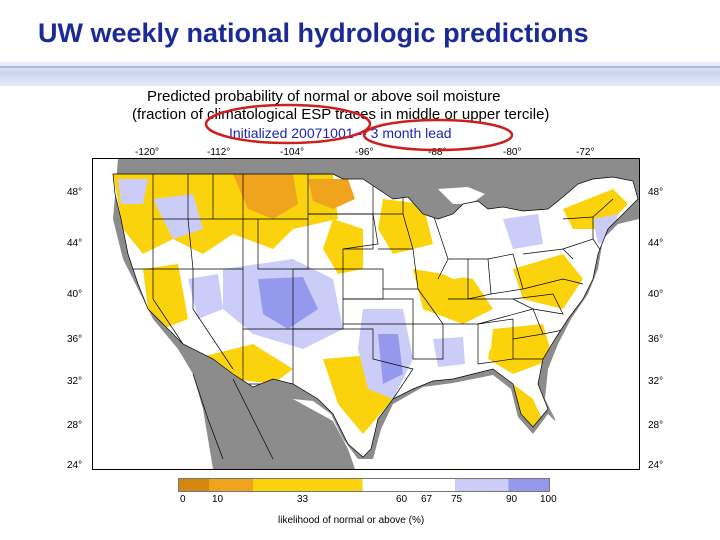 This screenshot has height=540, width=720. I want to click on lon-label: -112°, so click(219, 152).